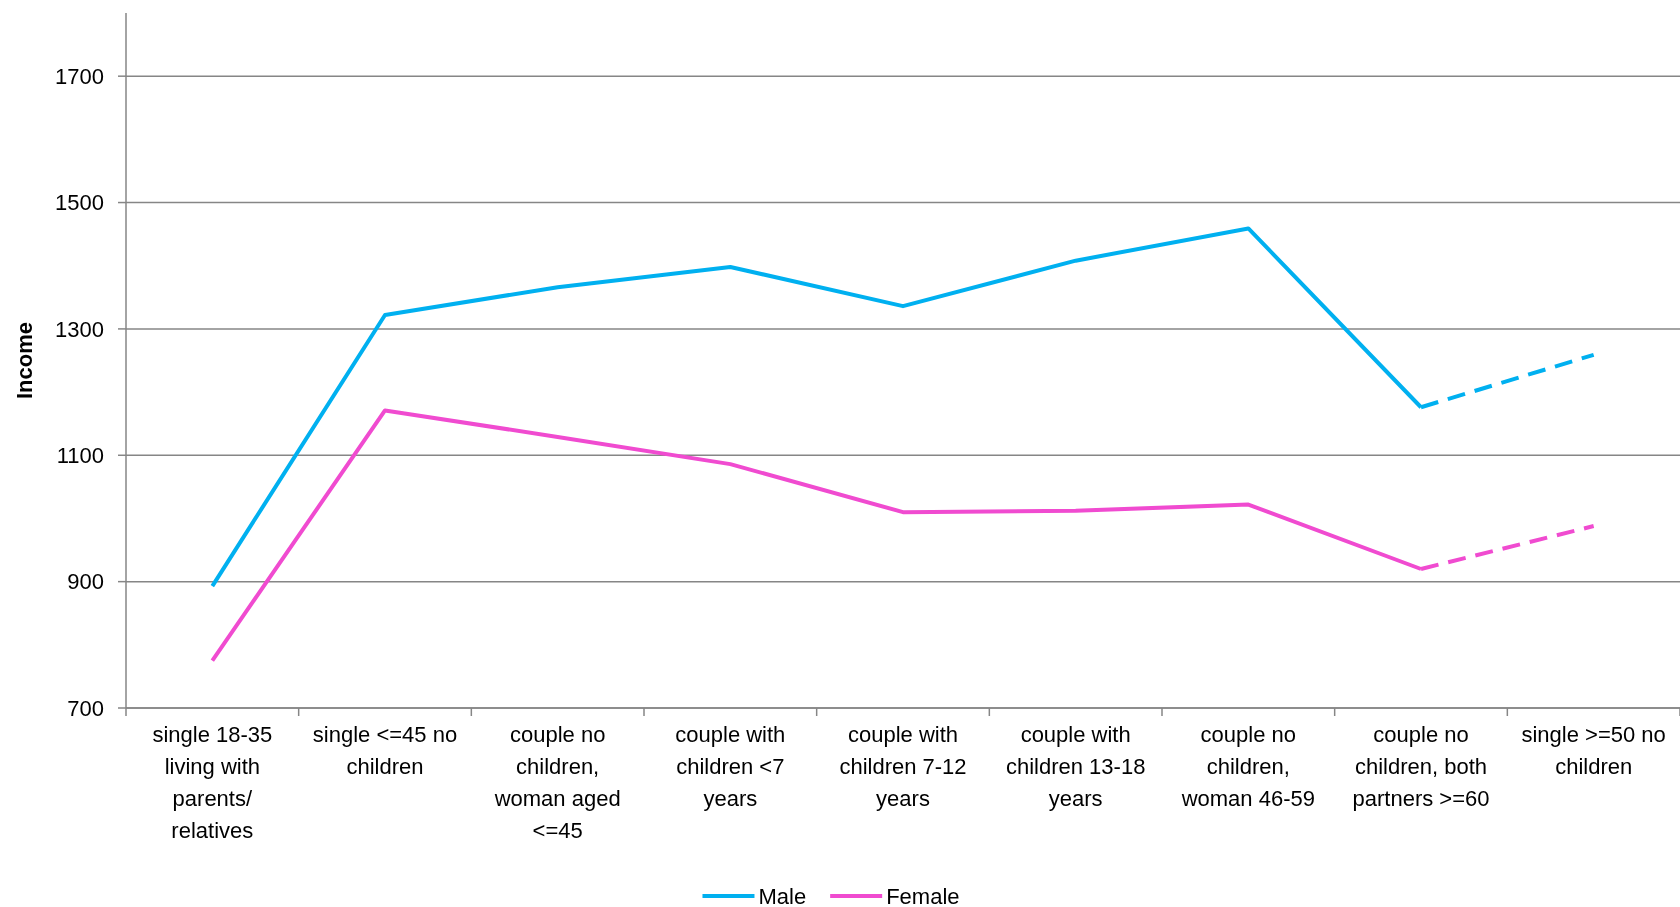 Image resolution: width=1680 pixels, height=907 pixels. I want to click on x-tick-label: couple no children, both partners >=60, so click(1421, 766).